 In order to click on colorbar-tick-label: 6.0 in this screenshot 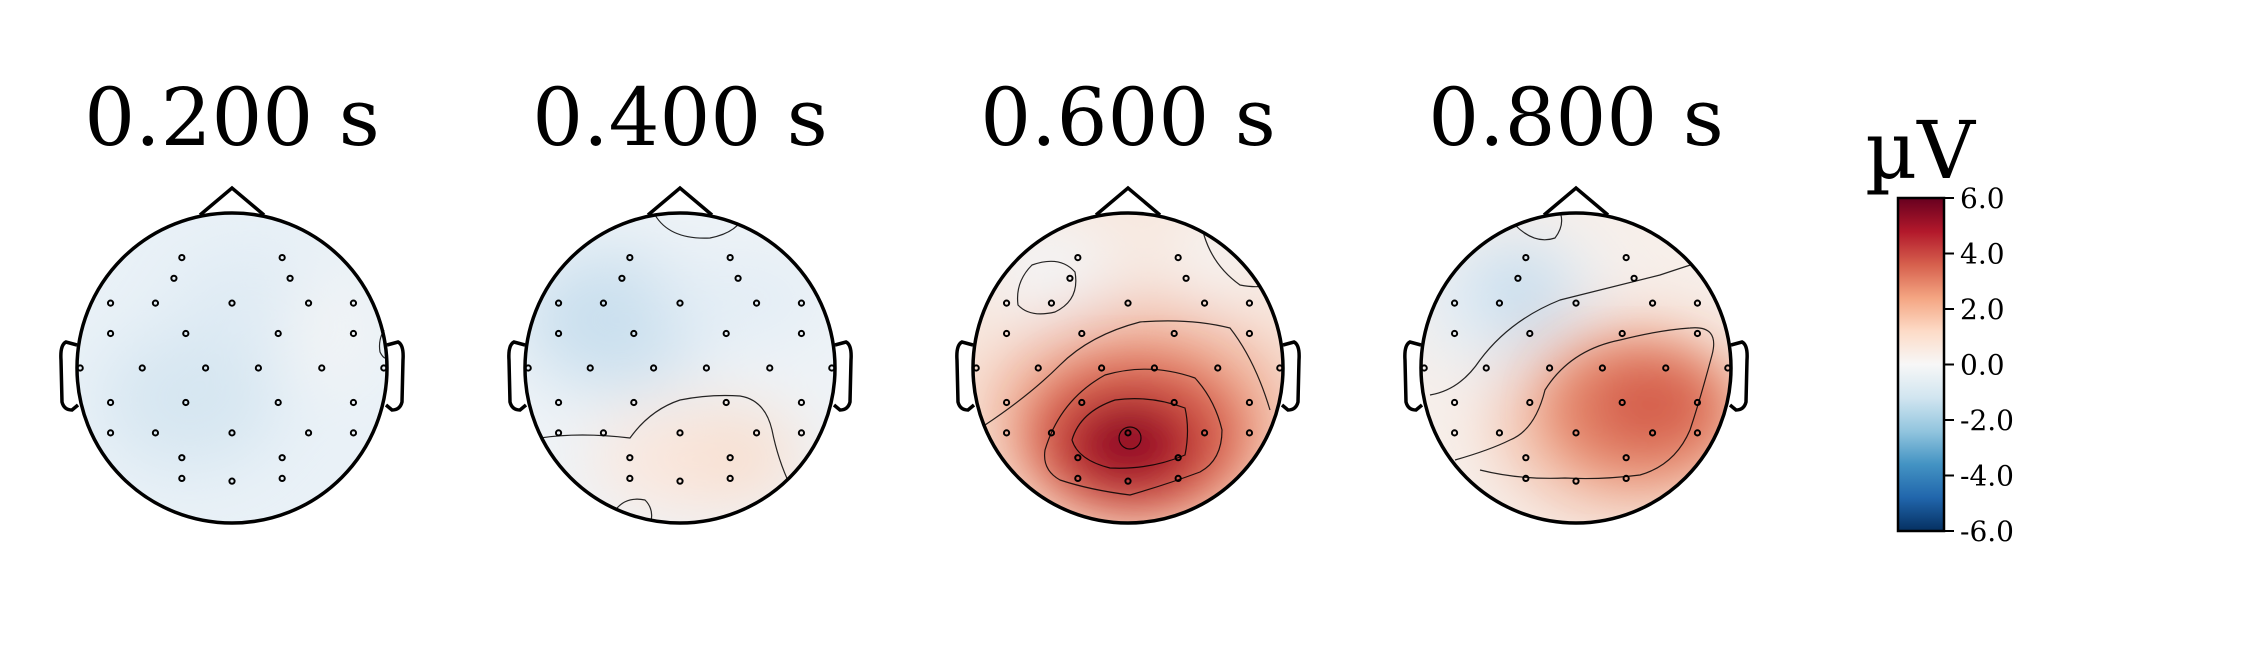, I will do `click(1982, 198)`.